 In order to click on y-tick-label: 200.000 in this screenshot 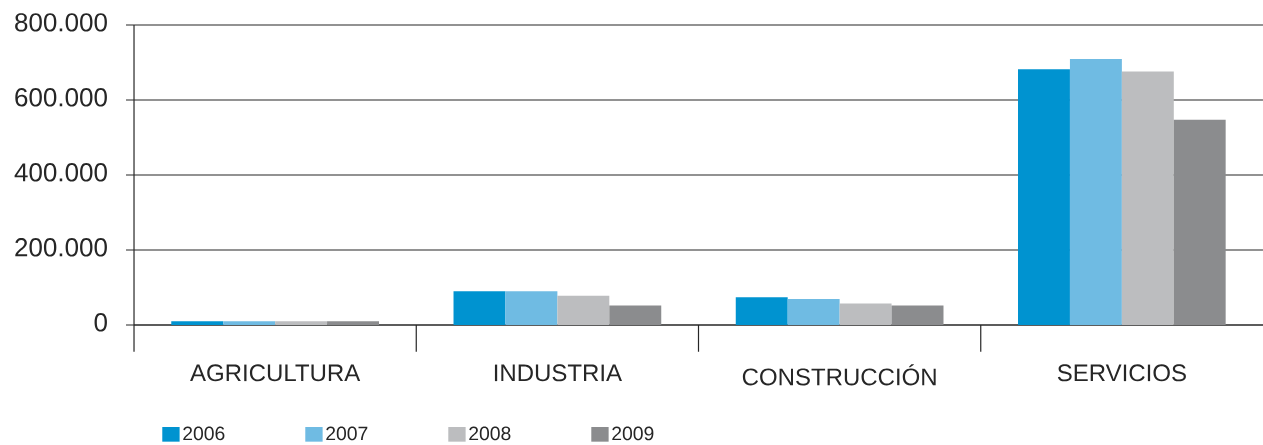, I will do `click(61, 247)`.